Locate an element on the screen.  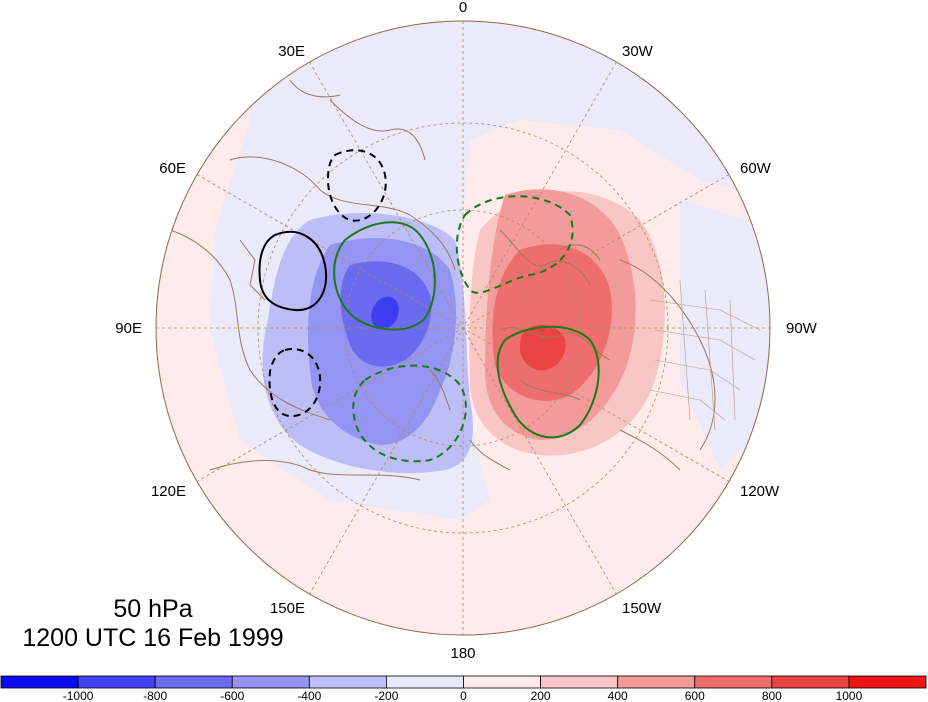
pressure-level-title: 50 hPa is located at coordinates (152, 609).